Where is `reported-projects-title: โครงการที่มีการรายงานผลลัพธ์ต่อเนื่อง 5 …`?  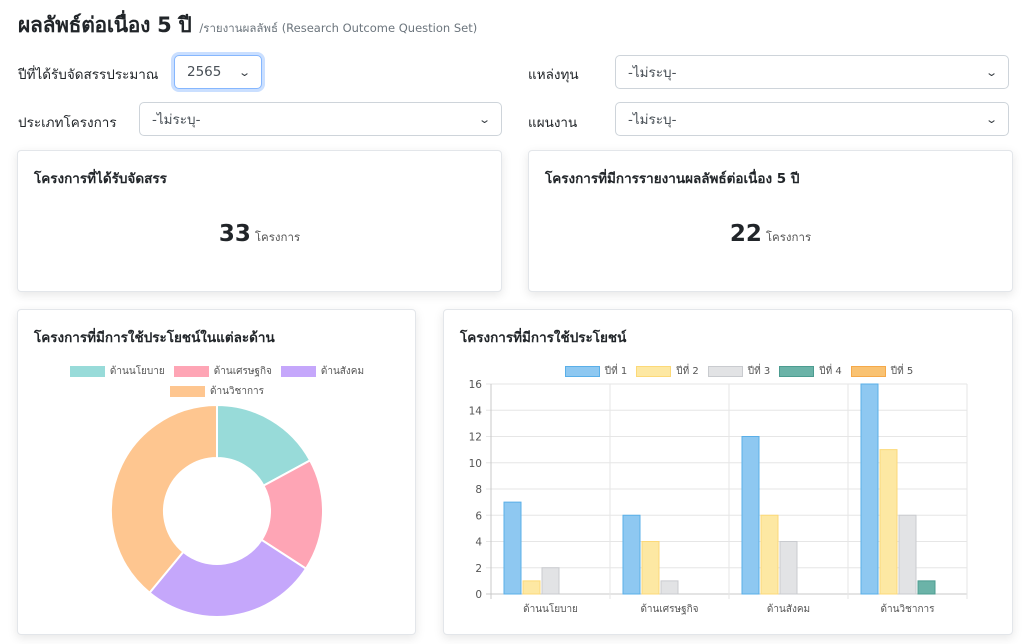
reported-projects-title: โครงการที่มีการรายงานผลลัพธ์ต่อเนื่อง 5 … is located at coordinates (672, 179).